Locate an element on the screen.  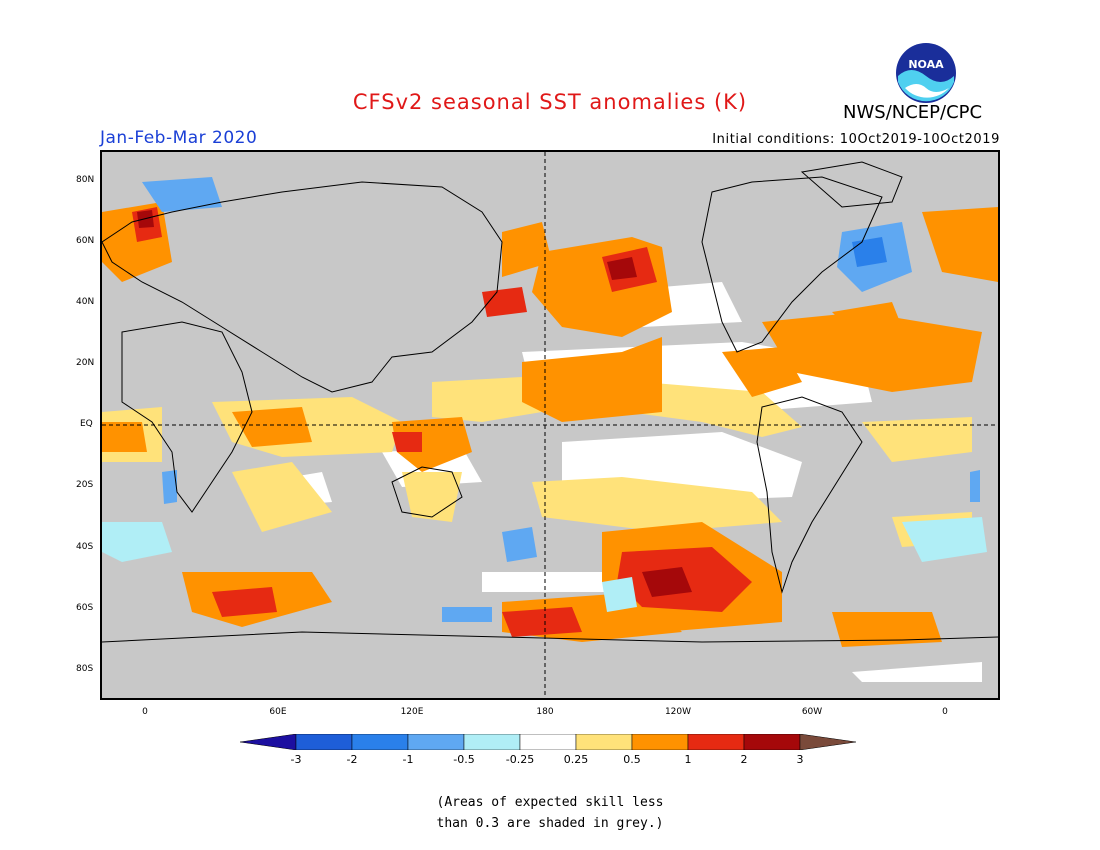
colorbar is located at coordinates (548, 742).